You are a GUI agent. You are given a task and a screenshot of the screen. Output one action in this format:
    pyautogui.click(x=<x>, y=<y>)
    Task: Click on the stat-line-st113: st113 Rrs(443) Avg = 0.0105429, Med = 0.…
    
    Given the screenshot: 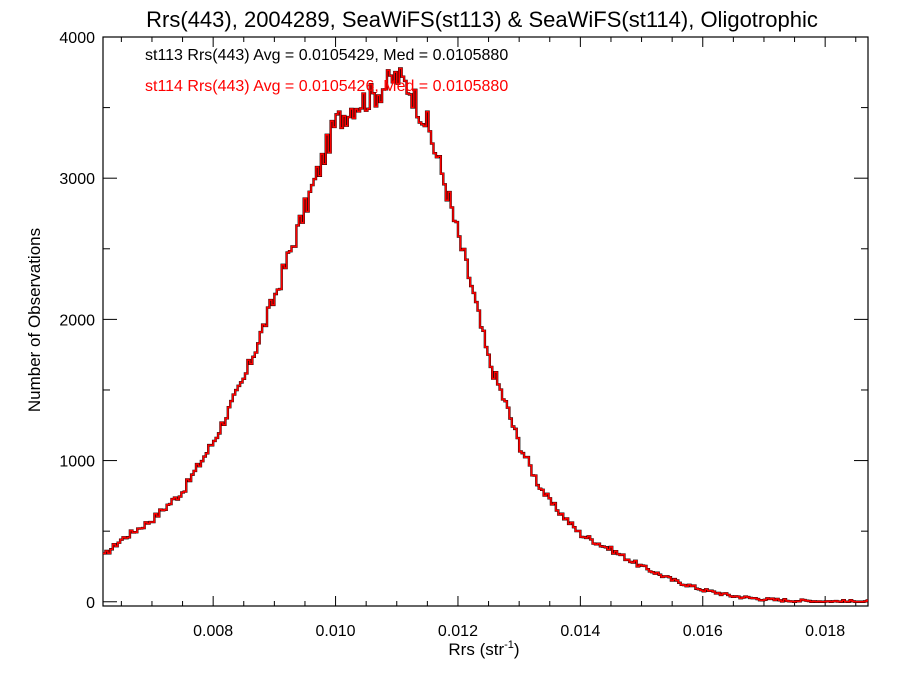 What is the action you would take?
    pyautogui.click(x=326, y=55)
    